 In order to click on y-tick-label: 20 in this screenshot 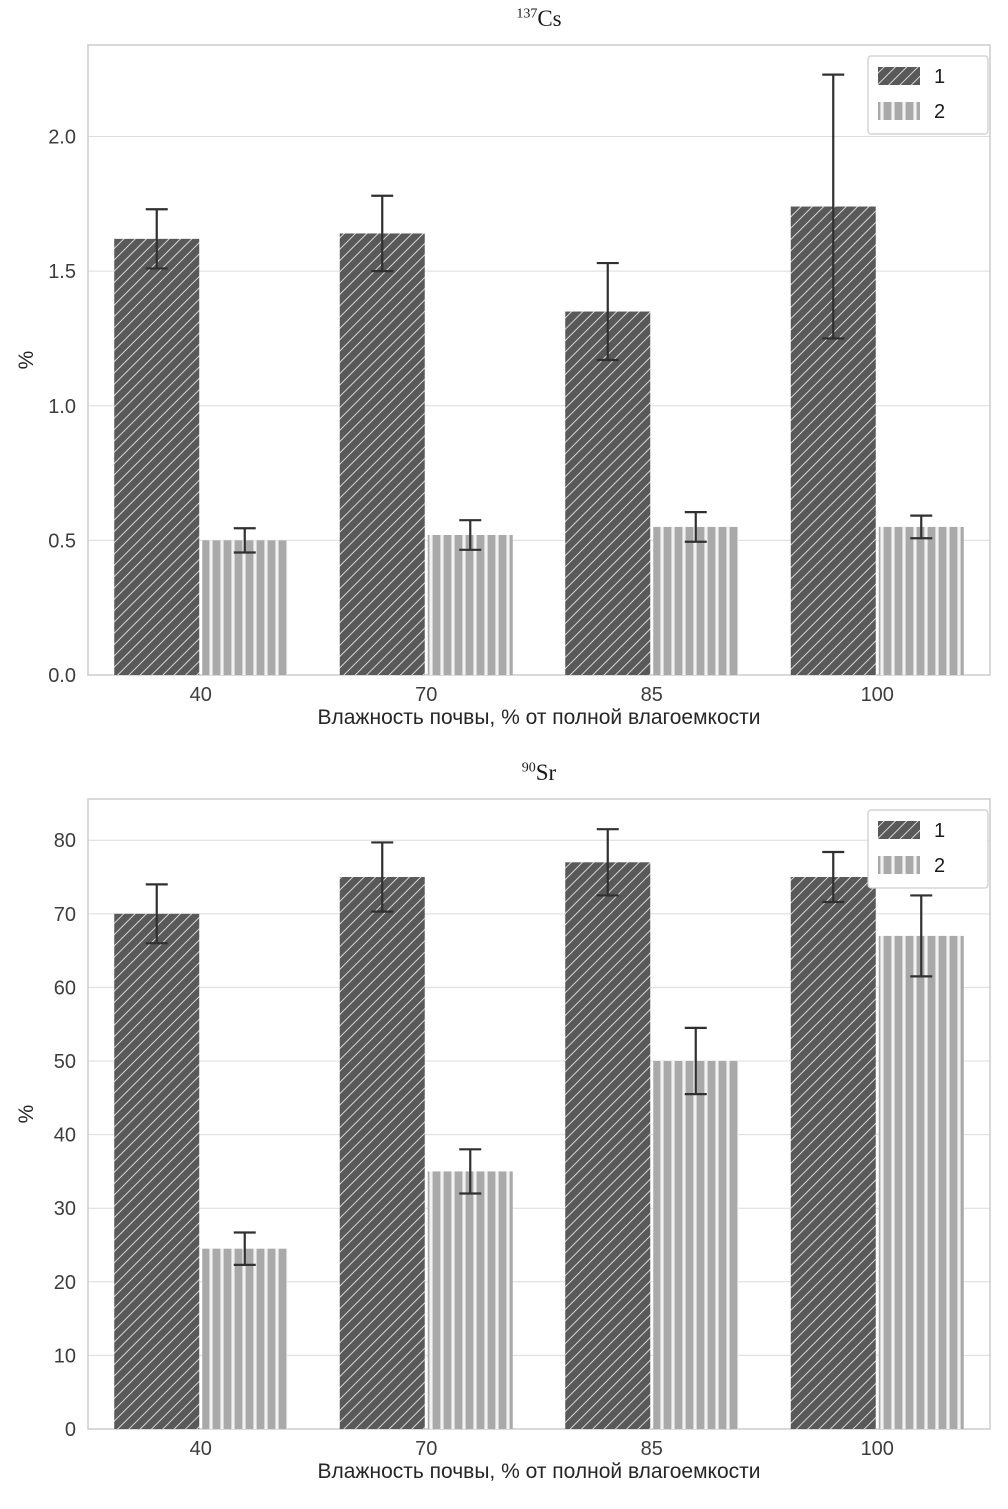, I will do `click(65, 1283)`.